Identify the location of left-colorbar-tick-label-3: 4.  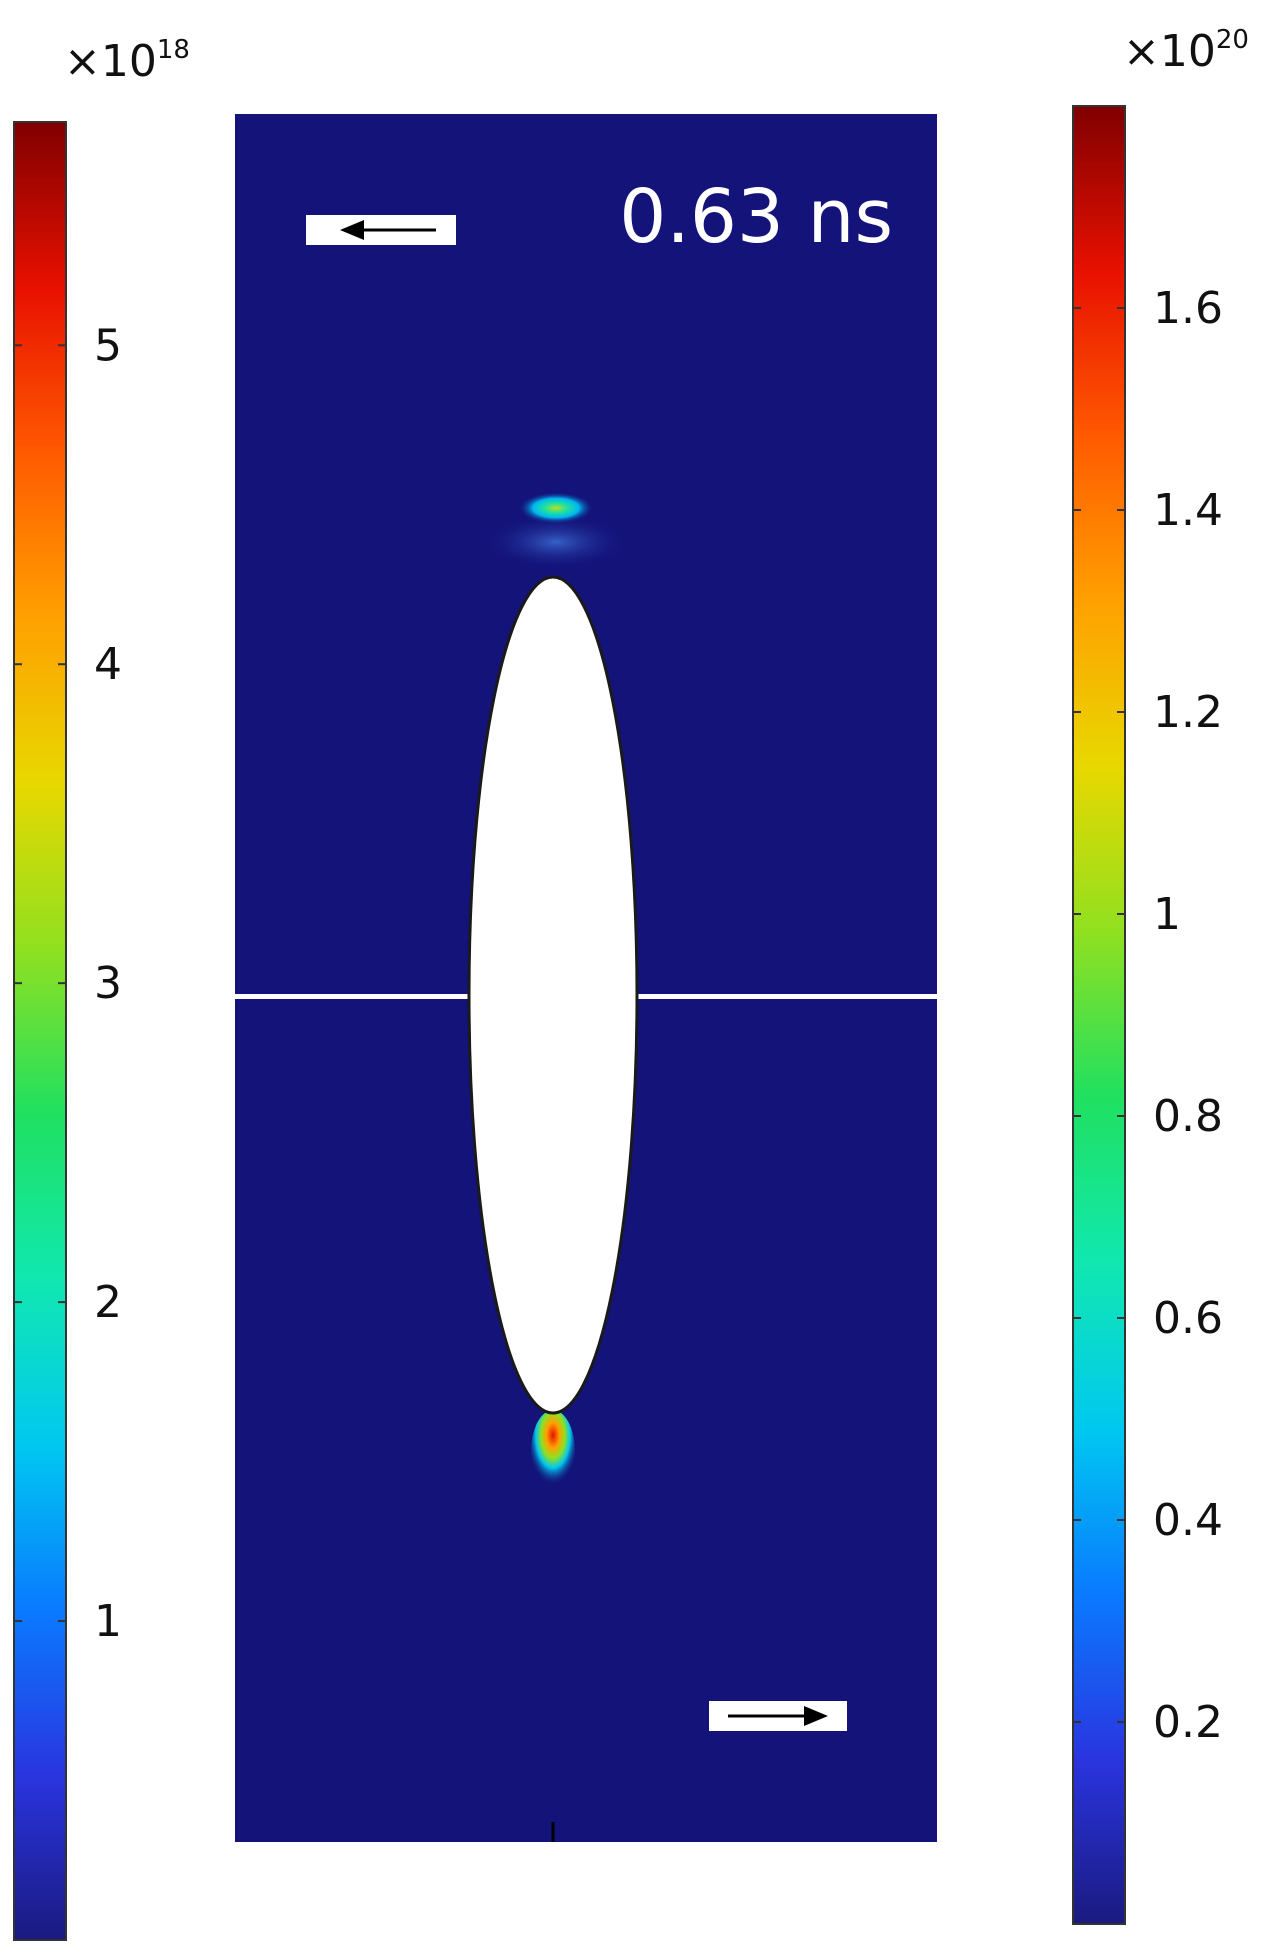
(108, 664).